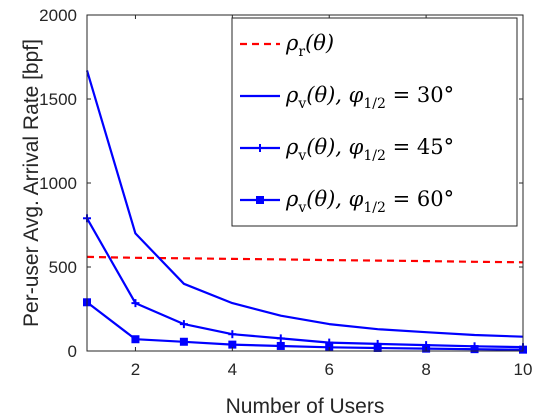 The height and width of the screenshot is (420, 560). I want to click on legend-value: = 45°, so click(420, 147).